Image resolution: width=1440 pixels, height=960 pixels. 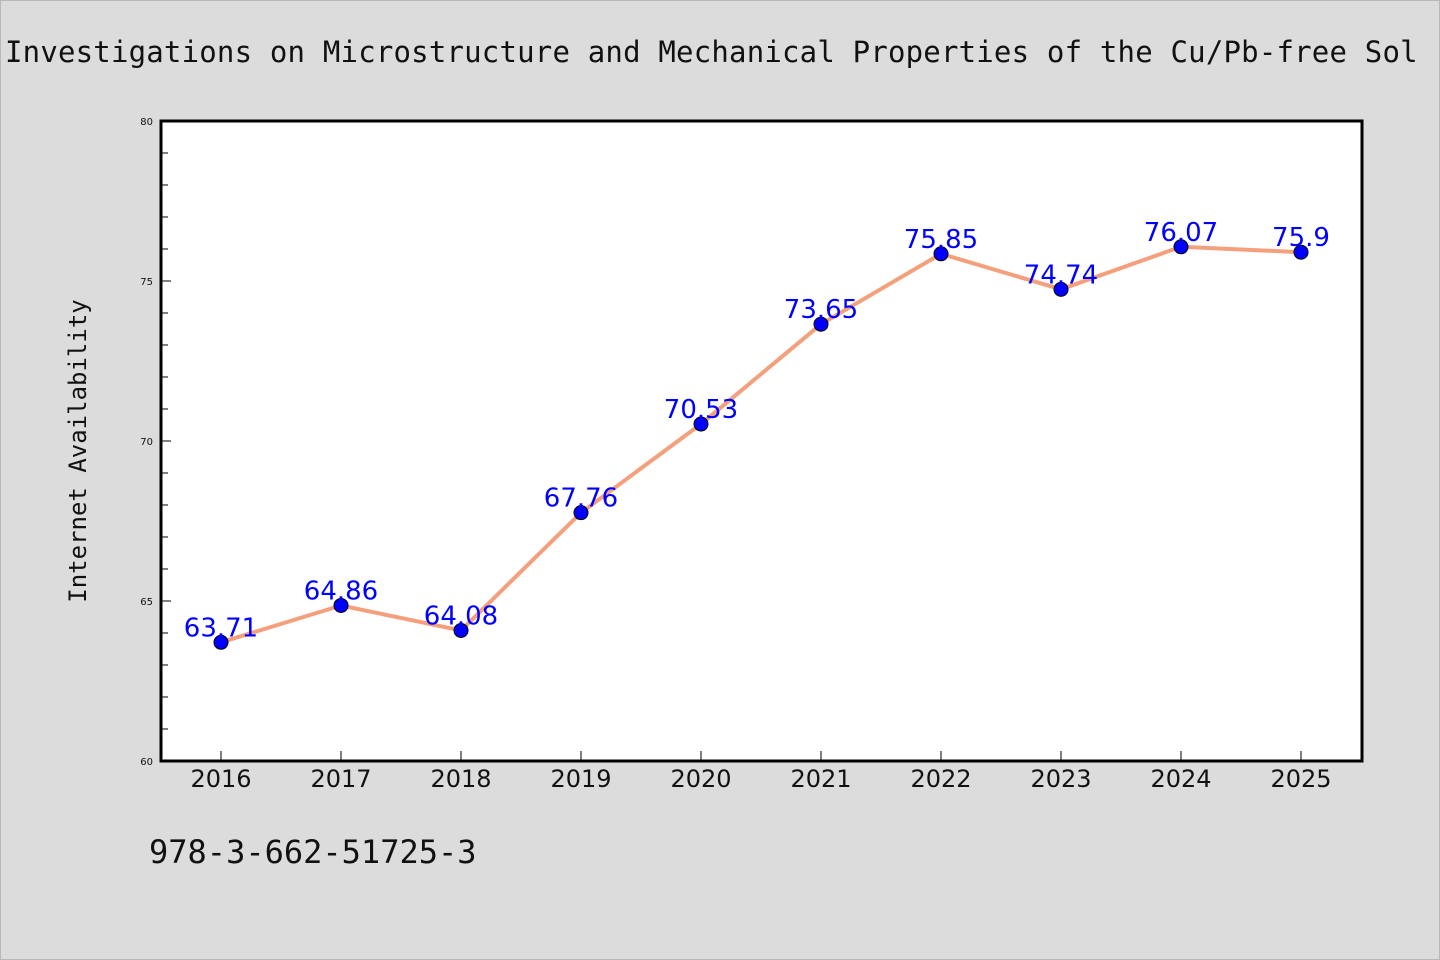 I want to click on data-label: 74.74, so click(x=1061, y=275).